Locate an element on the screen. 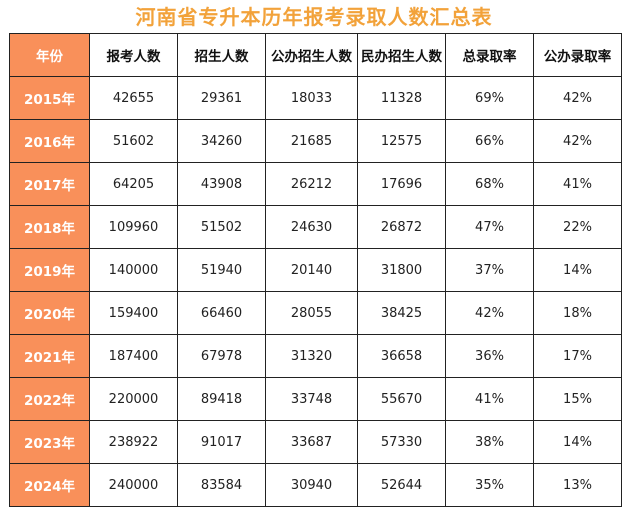 The width and height of the screenshot is (628, 513). cell-public-enrolled: 24630 is located at coordinates (311, 227).